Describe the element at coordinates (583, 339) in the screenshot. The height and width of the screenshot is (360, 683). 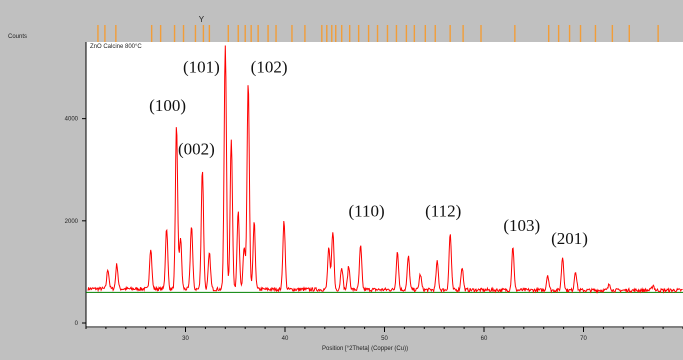
I see `x-tick-label: 70` at that location.